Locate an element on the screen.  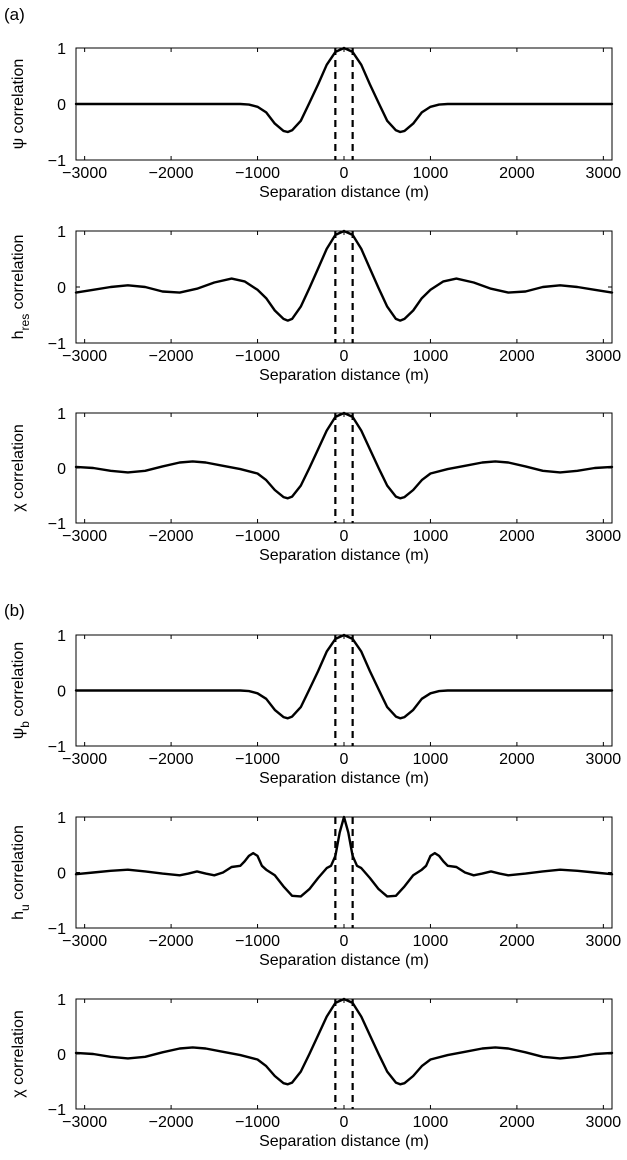
y-axis-label-main: ψ correlation is located at coordinates (18, 104).